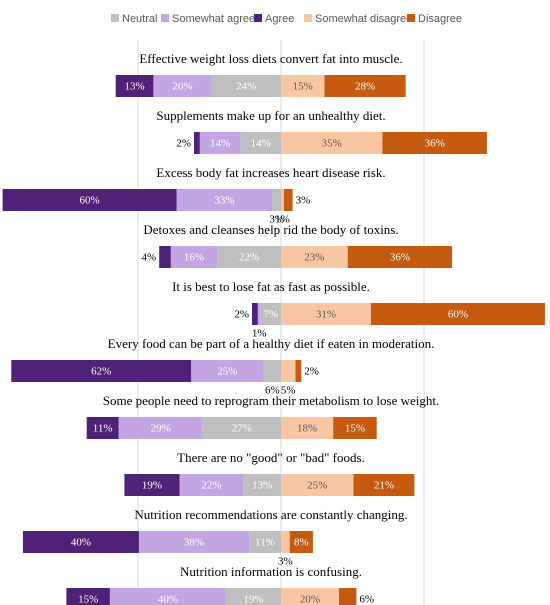  I want to click on data-label-disagree: 8%, so click(301, 543).